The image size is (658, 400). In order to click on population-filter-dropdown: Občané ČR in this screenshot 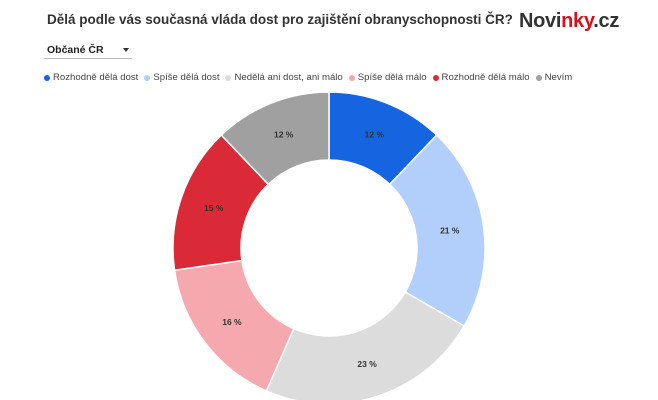, I will do `click(88, 50)`.